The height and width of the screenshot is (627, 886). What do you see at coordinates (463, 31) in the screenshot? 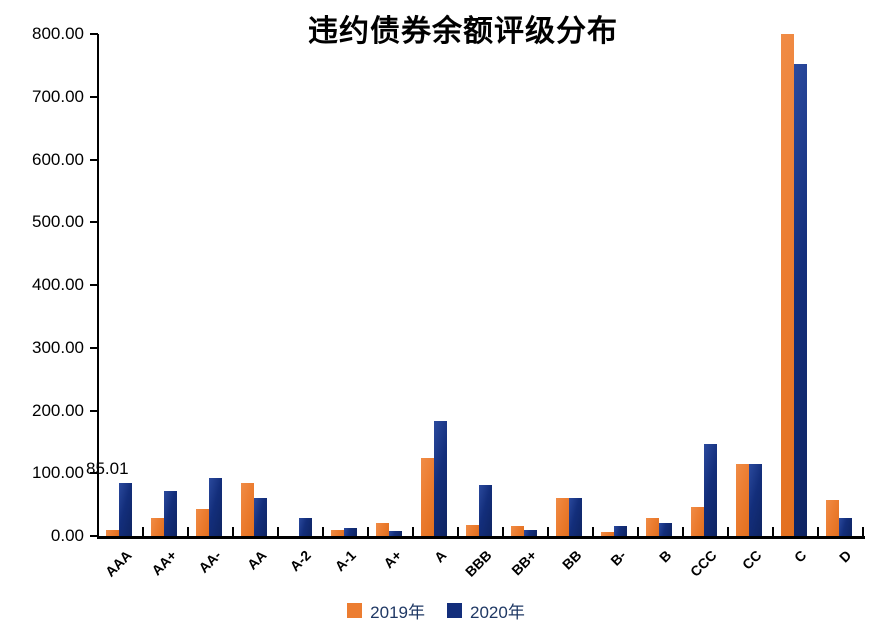
I see `chart-title: 违约债券余额评级分布` at bounding box center [463, 31].